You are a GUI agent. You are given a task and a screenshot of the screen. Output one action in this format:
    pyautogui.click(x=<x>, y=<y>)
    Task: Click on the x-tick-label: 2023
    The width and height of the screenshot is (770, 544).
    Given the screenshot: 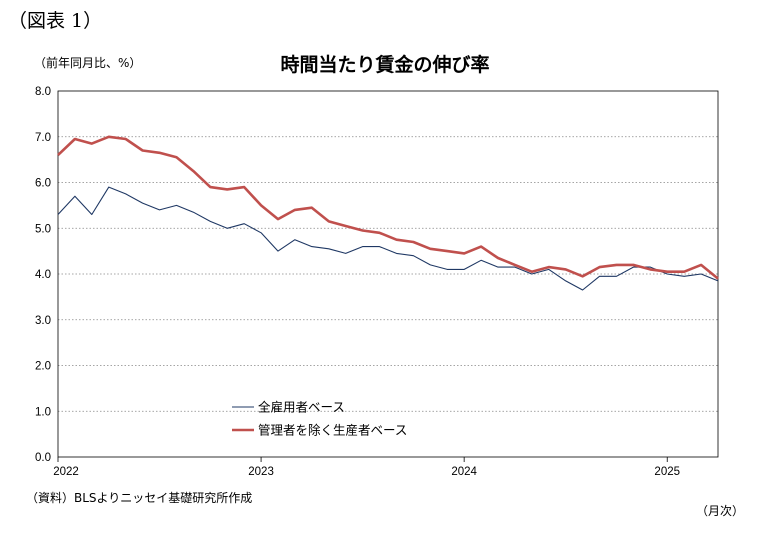 What is the action you would take?
    pyautogui.click(x=261, y=472)
    